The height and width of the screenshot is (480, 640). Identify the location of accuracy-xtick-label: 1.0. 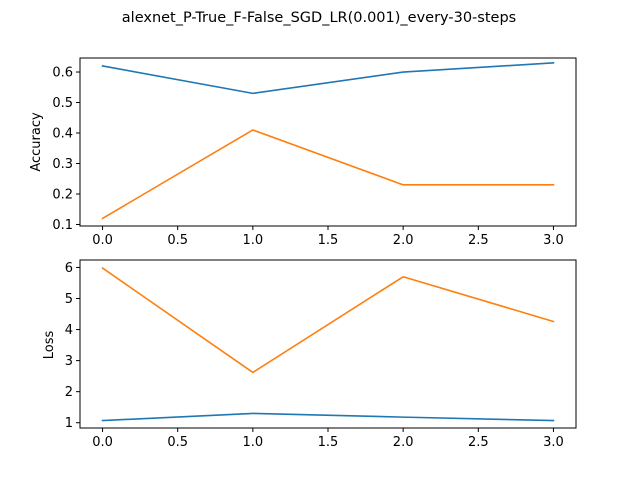
(253, 240).